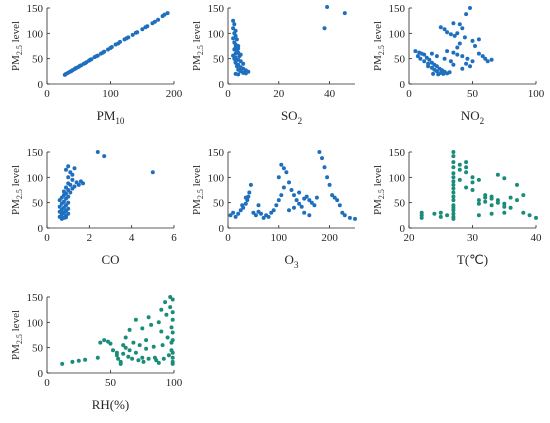 The height and width of the screenshot is (423, 550). What do you see at coordinates (473, 238) in the screenshot?
I see `x-tick-label: 30` at bounding box center [473, 238].